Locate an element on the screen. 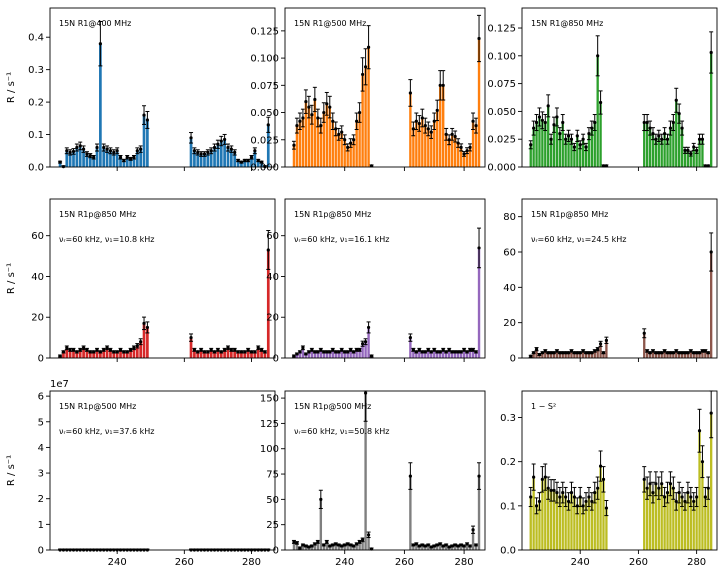  y-tick-label: 0.050 is located at coordinates (501, 112).